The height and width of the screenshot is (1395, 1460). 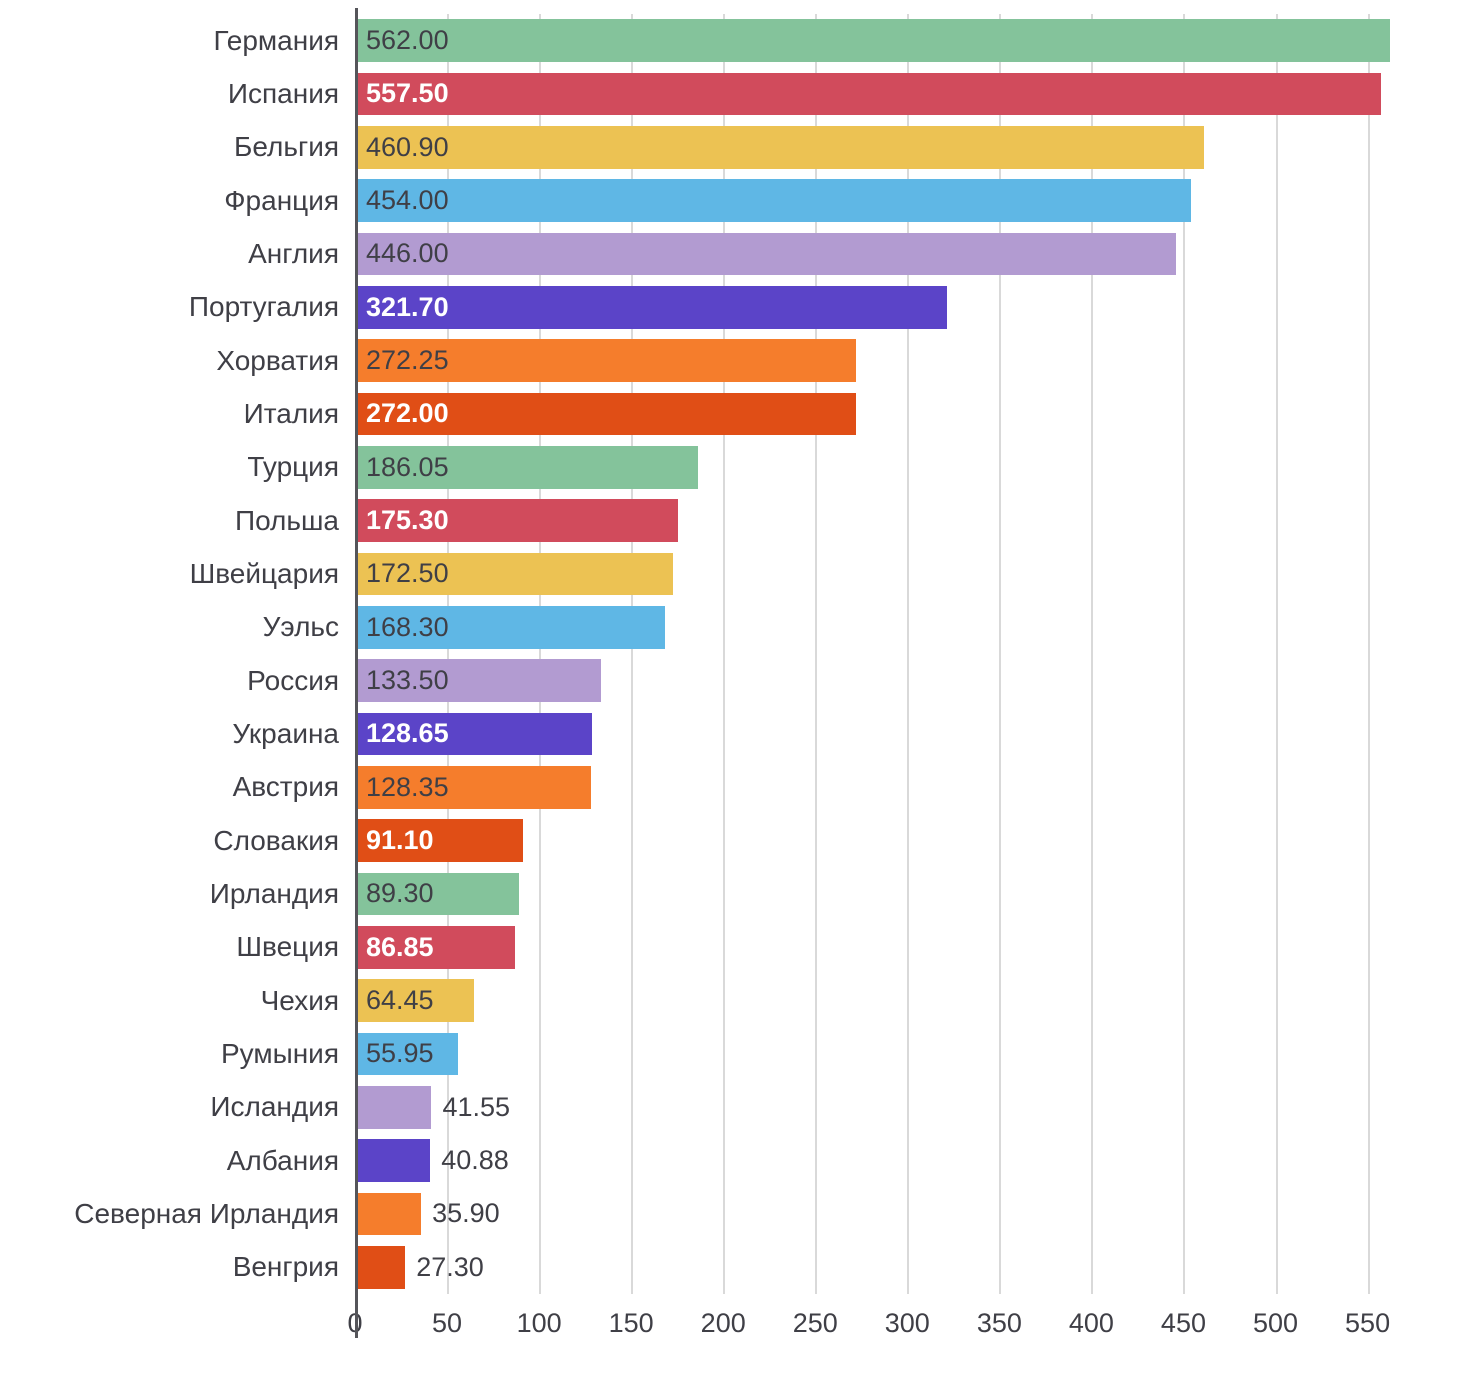 What do you see at coordinates (293, 467) in the screenshot?
I see `category-label: Турция` at bounding box center [293, 467].